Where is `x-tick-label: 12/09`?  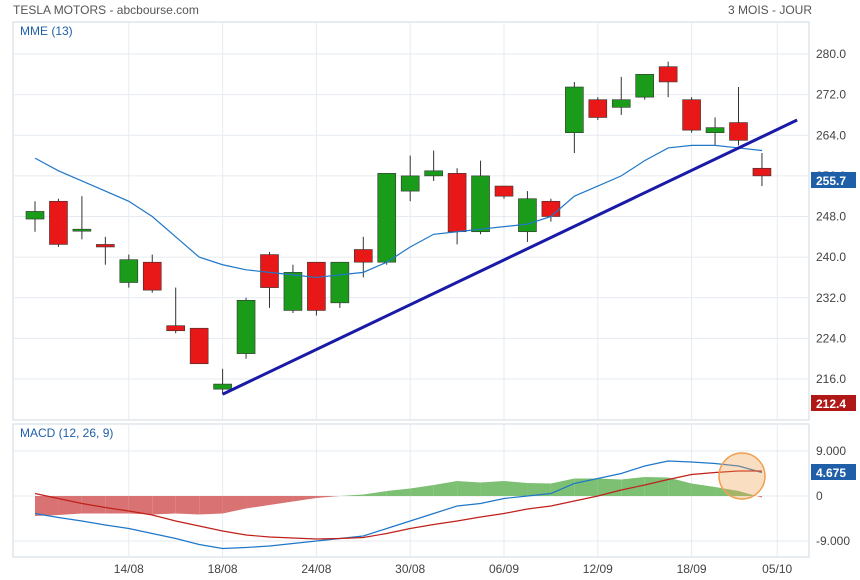 x-tick-label: 12/09 is located at coordinates (598, 569).